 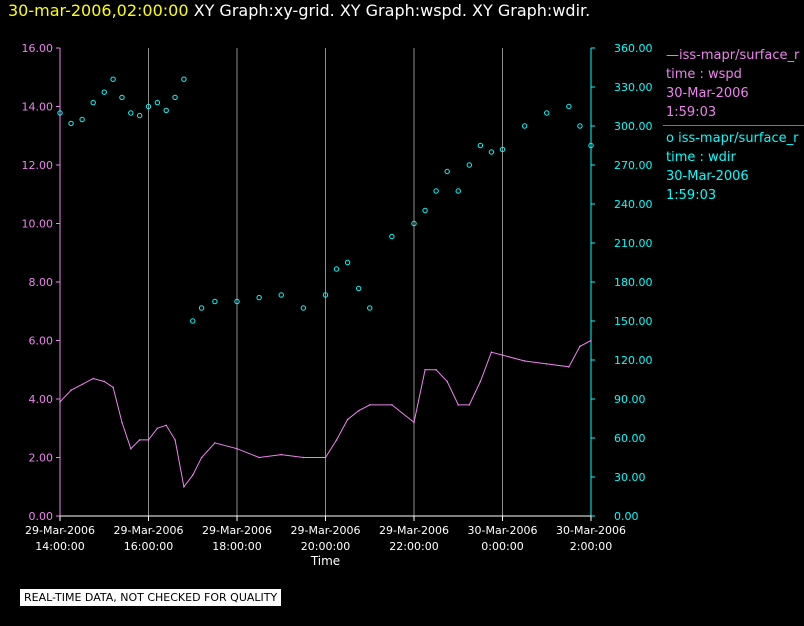 What do you see at coordinates (591, 546) in the screenshot?
I see `x-tick-time: 2:00:00` at bounding box center [591, 546].